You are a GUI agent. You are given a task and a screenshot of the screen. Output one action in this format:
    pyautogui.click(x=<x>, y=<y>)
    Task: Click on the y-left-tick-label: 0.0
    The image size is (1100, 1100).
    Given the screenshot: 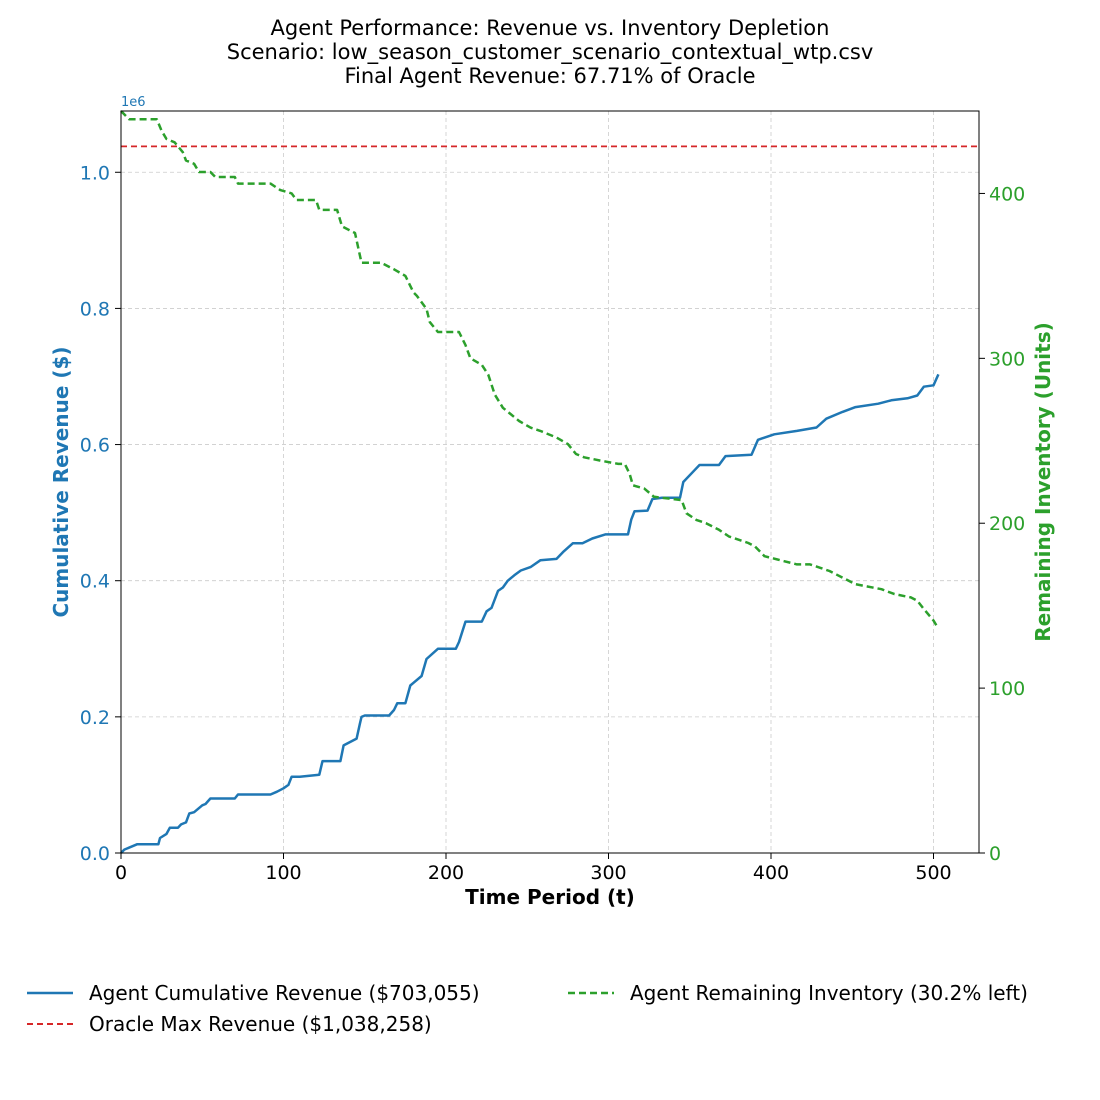 What is the action you would take?
    pyautogui.click(x=95, y=854)
    